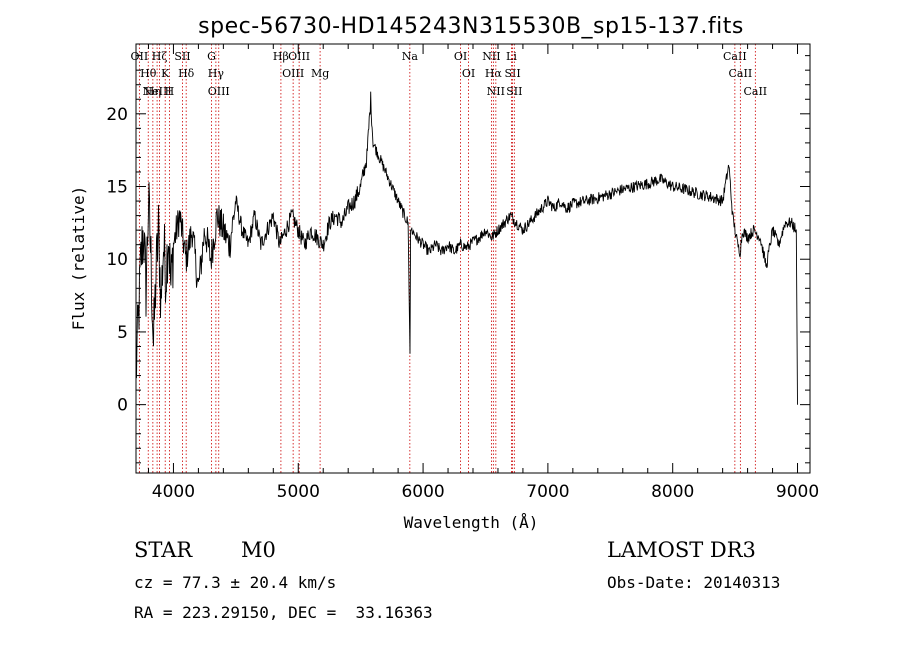 The image size is (900, 649). Describe the element at coordinates (298, 492) in the screenshot. I see `x-tick-label: 5000` at that location.